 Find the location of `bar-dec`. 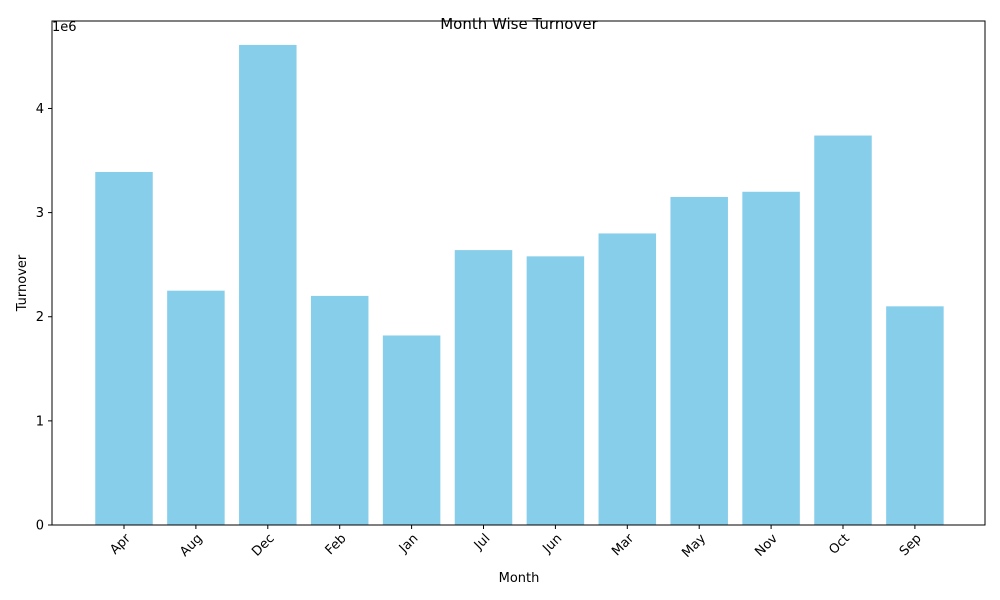

bar-dec is located at coordinates (268, 284).